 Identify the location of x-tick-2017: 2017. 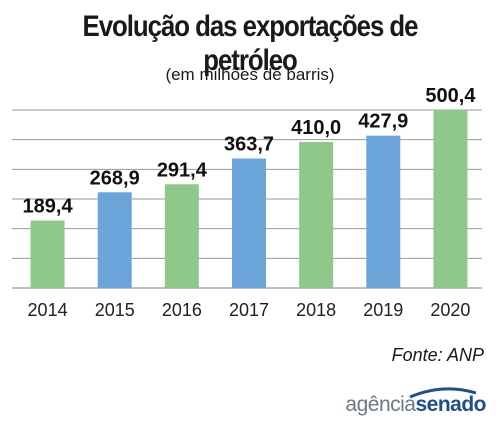
(249, 310).